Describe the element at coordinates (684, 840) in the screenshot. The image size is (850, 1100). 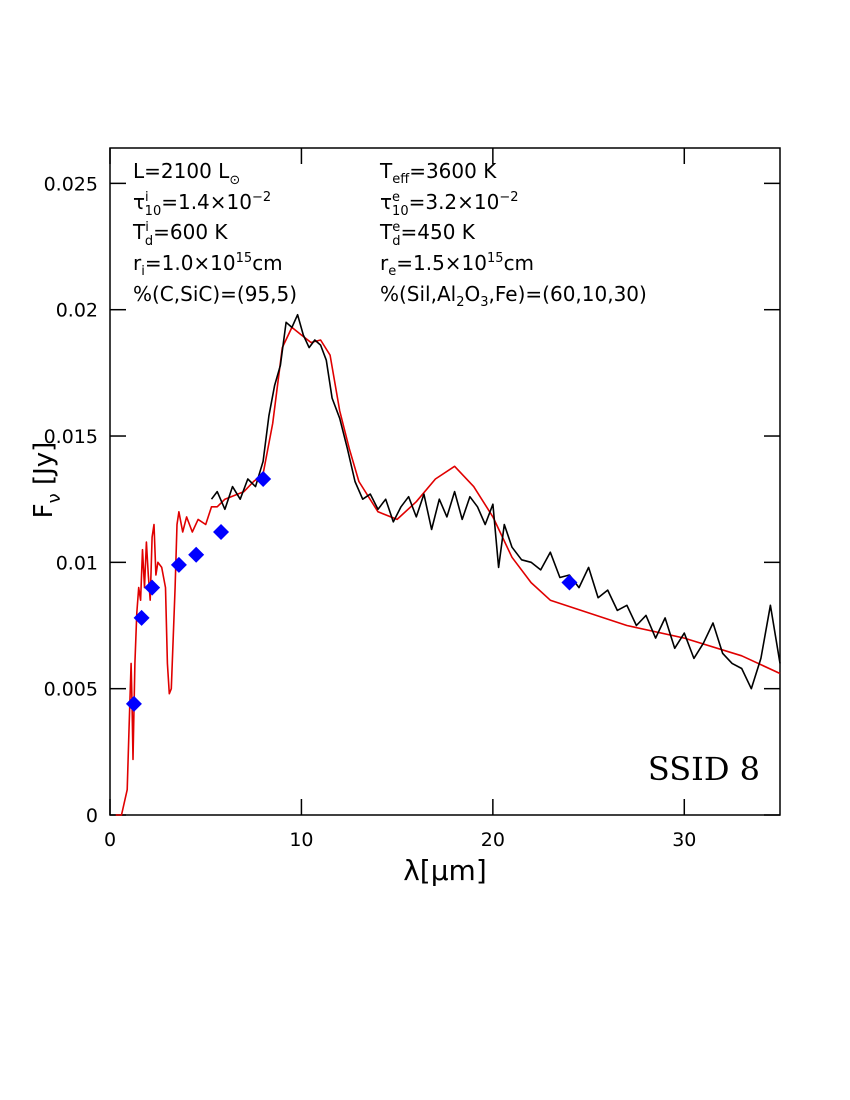
I see `x-tick-label: 30` at that location.